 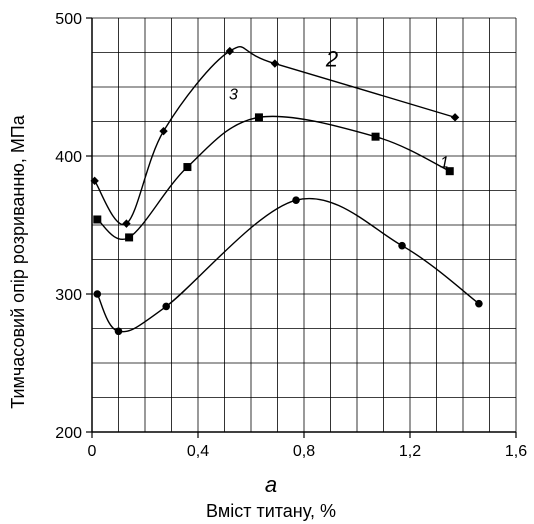 What do you see at coordinates (233, 94) in the screenshot?
I see `series-label-3: 3` at bounding box center [233, 94].